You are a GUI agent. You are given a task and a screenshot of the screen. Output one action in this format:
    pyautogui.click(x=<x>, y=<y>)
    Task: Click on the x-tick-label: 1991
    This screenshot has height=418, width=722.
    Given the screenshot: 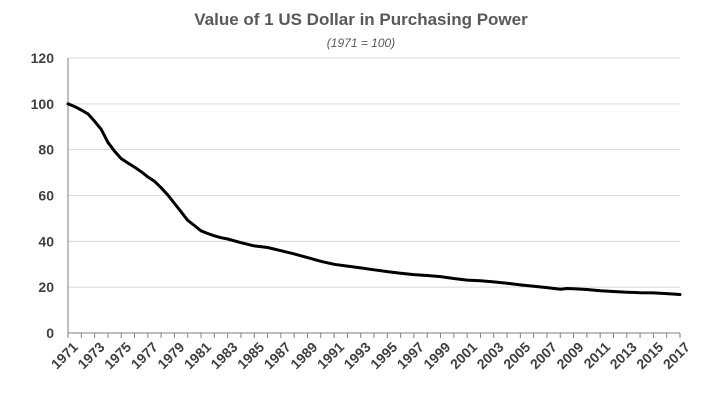 What is the action you would take?
    pyautogui.click(x=330, y=355)
    